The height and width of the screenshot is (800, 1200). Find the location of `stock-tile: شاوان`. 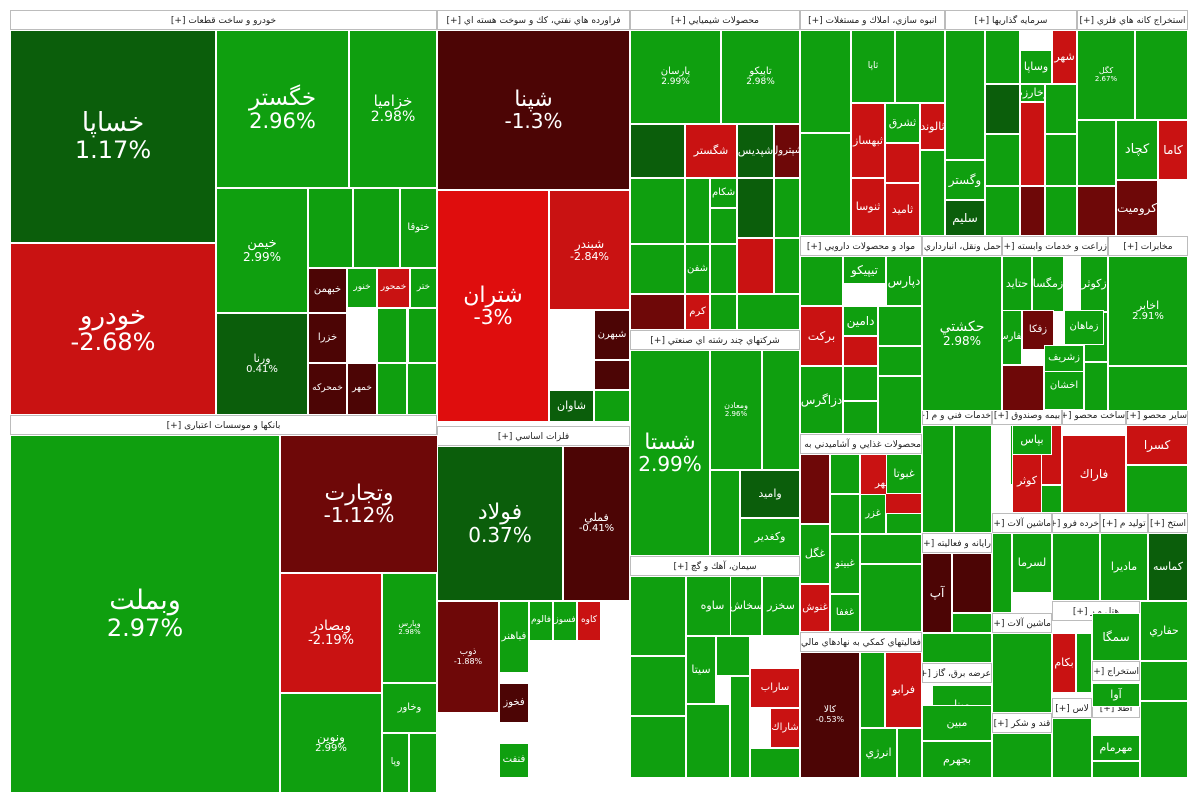

stock-tile: شاوان is located at coordinates (571, 406).